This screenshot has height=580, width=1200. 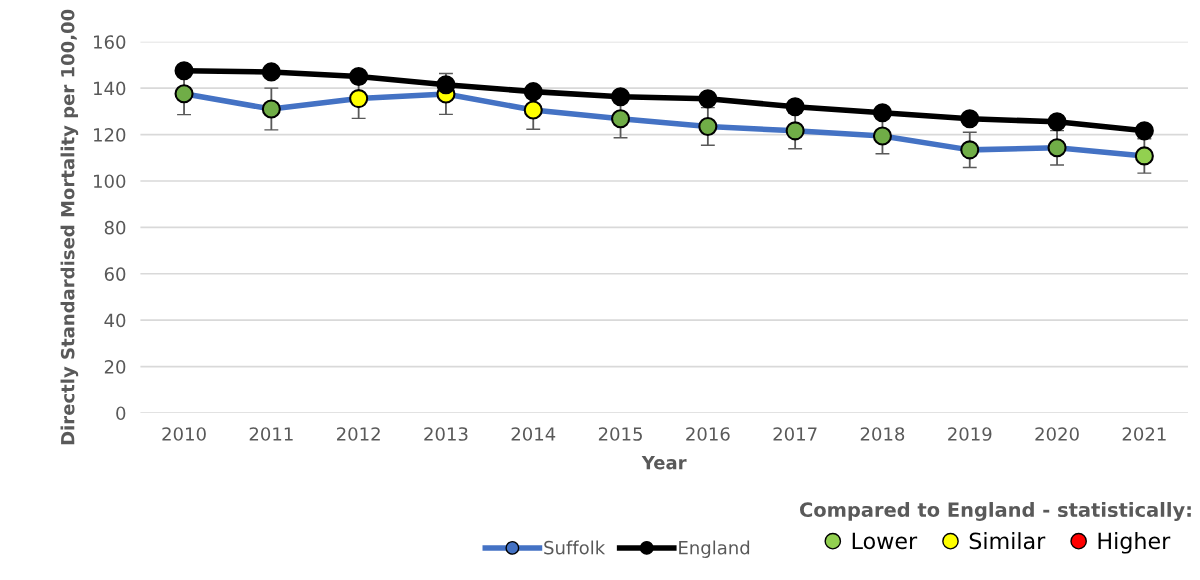 I want to click on y-tick-label: 60, so click(x=115, y=274).